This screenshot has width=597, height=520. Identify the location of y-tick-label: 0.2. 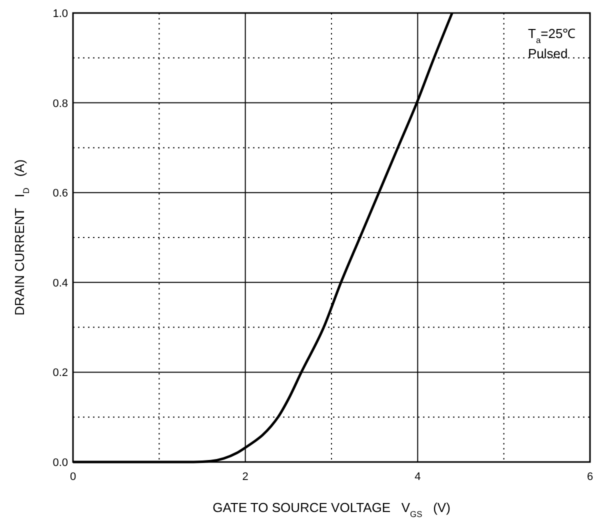
(60, 373).